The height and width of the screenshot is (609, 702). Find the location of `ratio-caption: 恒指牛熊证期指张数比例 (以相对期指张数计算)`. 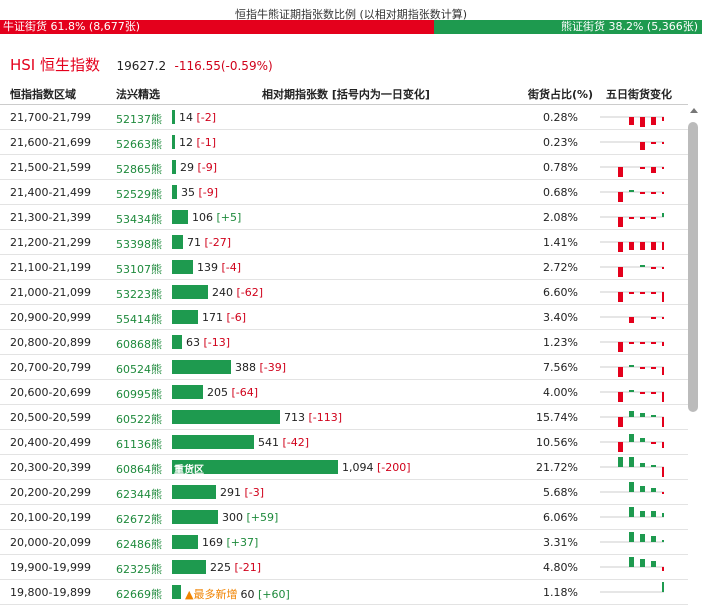

ratio-caption: 恒指牛熊证期指张数比例 (以相对期指张数计算) is located at coordinates (351, 14).